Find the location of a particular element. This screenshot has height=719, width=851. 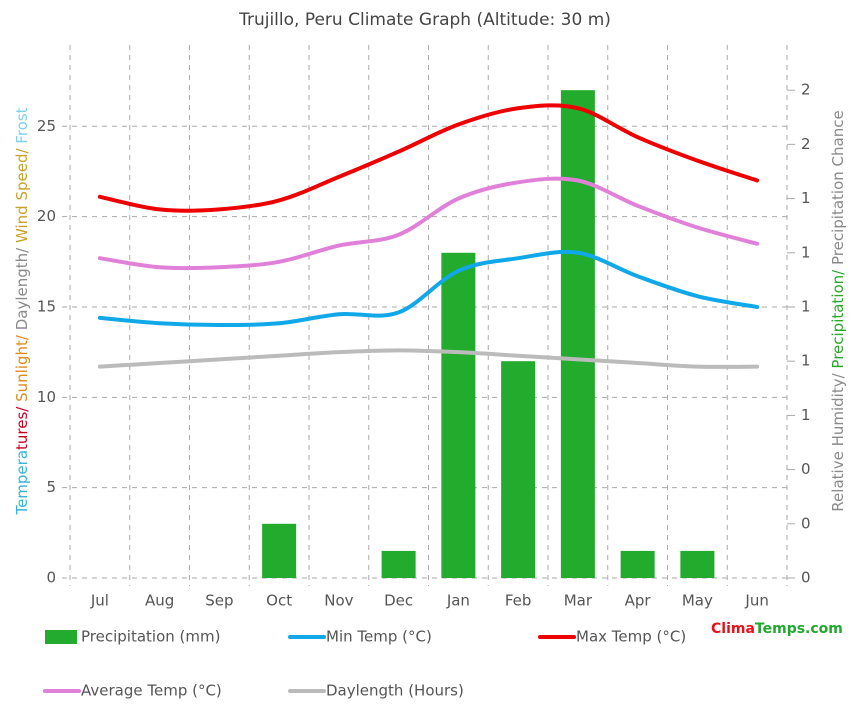

y-tick-label: 25 is located at coordinates (46, 126).